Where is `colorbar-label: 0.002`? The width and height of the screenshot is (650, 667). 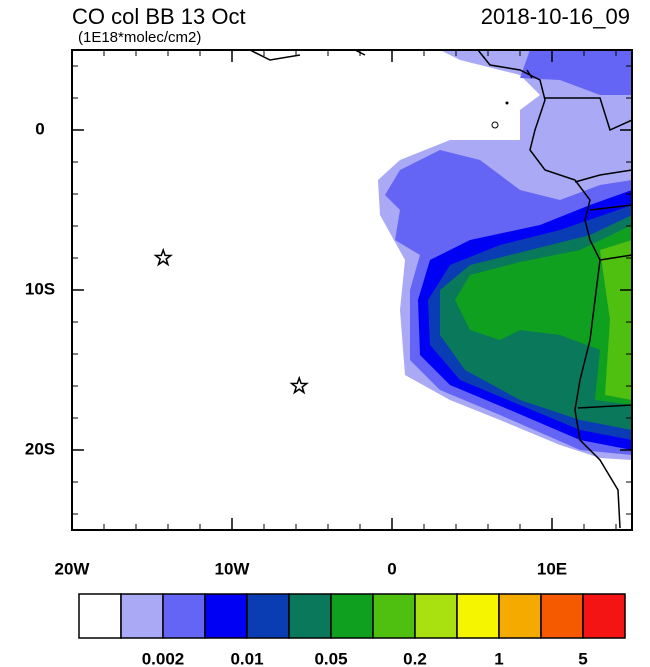
colorbar-label: 0.002 is located at coordinates (163, 658).